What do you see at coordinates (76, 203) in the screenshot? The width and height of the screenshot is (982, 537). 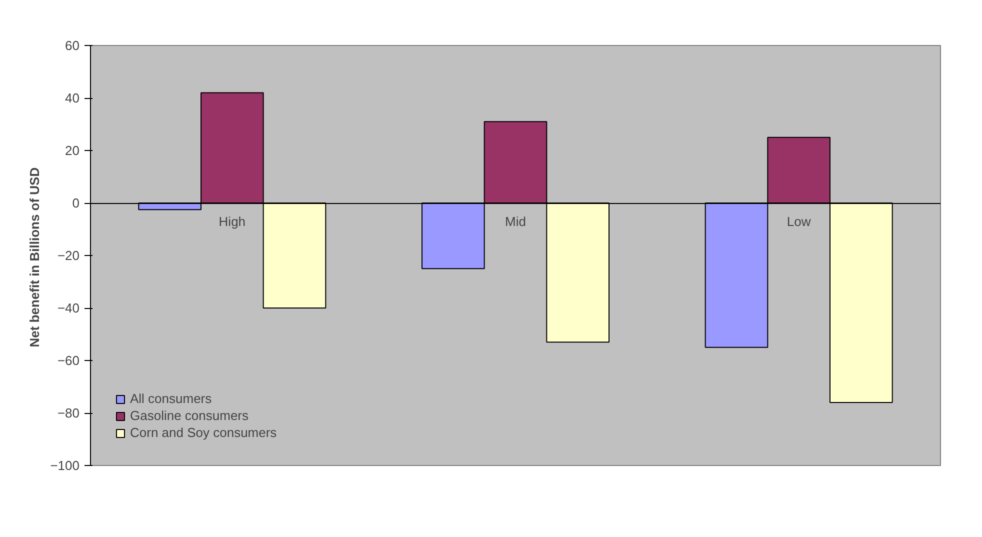 I see `y-tick-label: 0` at bounding box center [76, 203].